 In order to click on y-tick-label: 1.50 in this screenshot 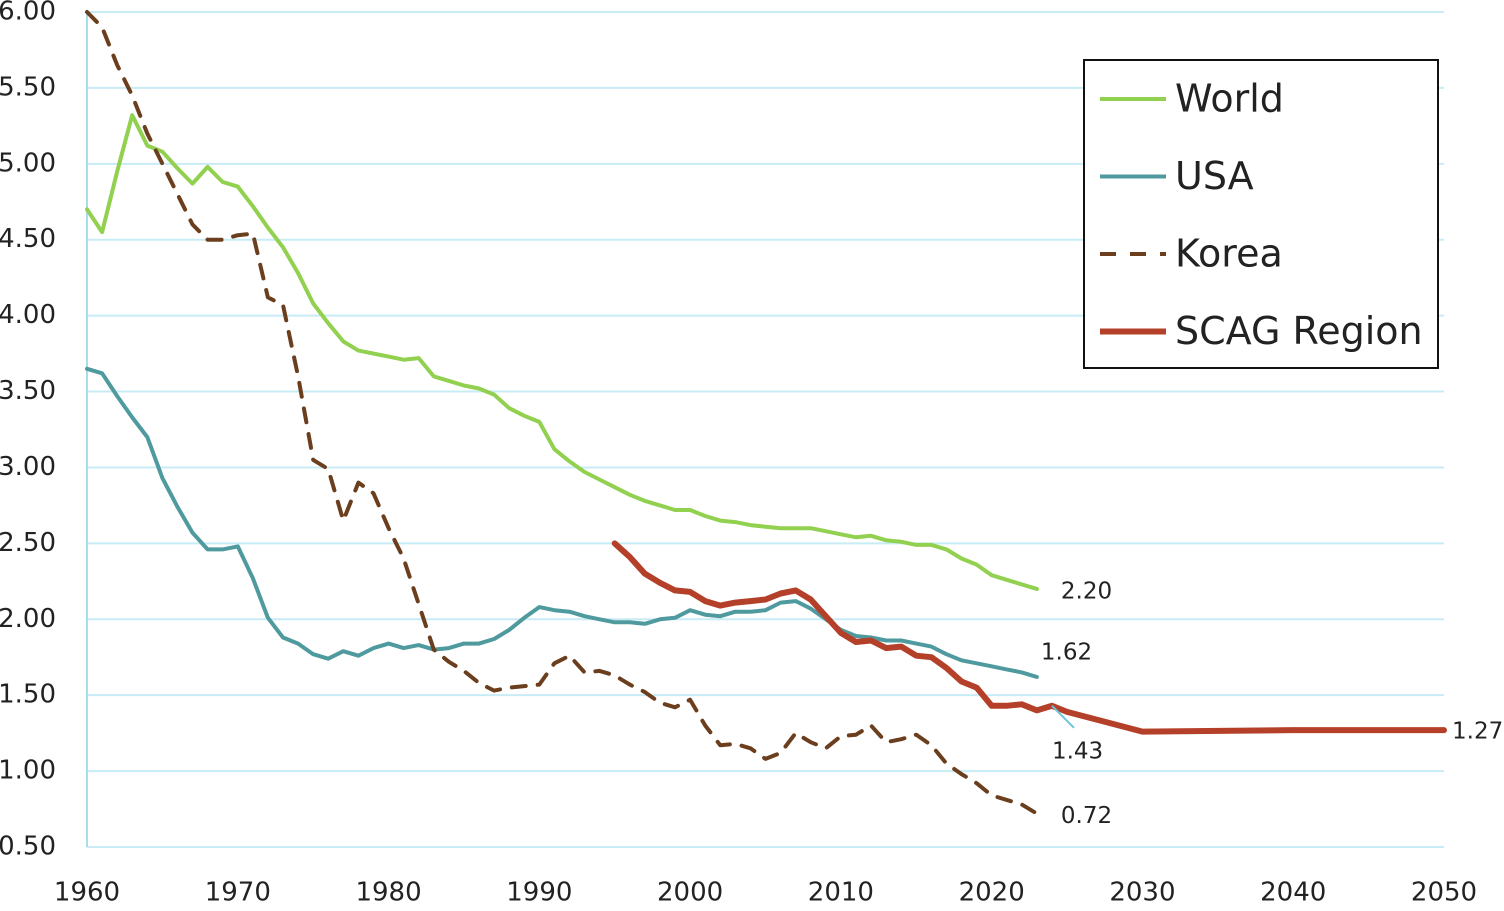, I will do `click(28, 695)`.